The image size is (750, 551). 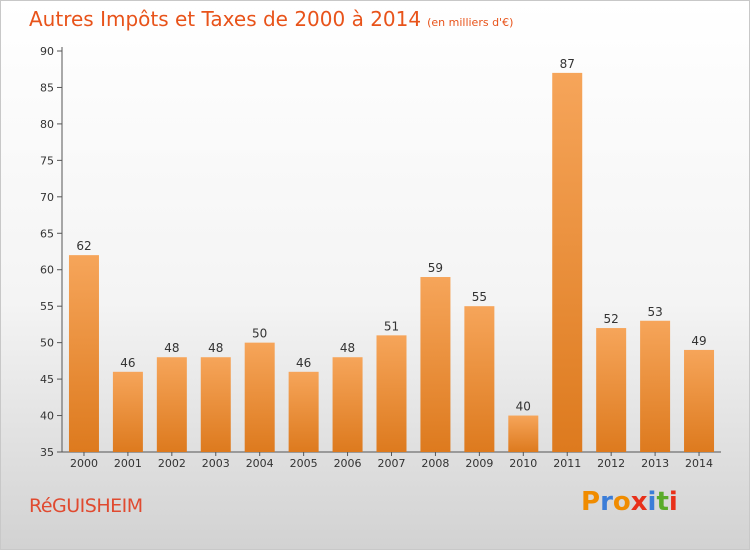 What do you see at coordinates (47, 306) in the screenshot?
I see `y-tick-label: 55` at bounding box center [47, 306].